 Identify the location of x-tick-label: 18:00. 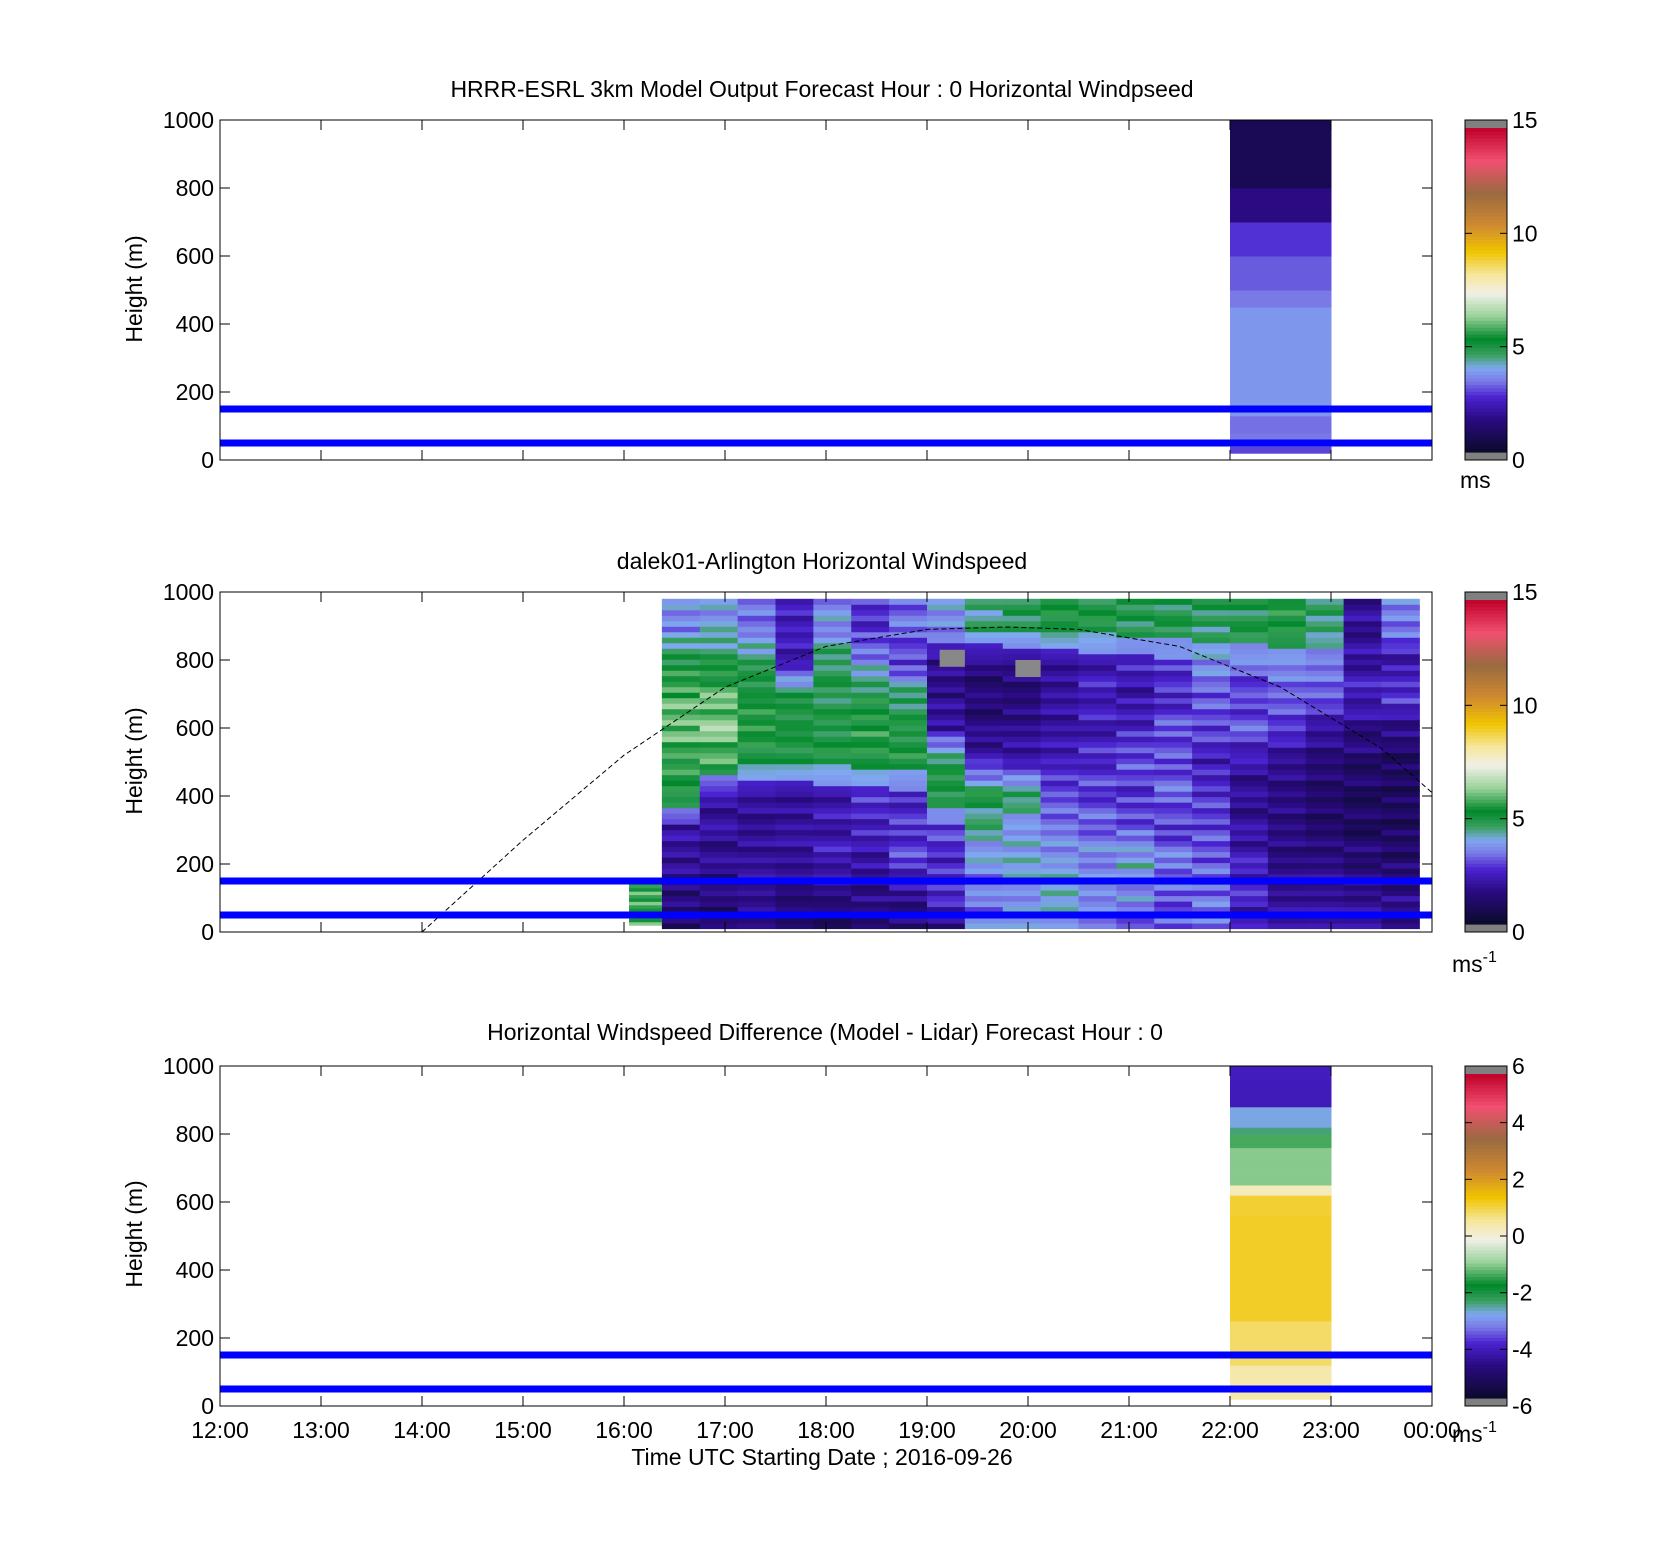
(826, 1430).